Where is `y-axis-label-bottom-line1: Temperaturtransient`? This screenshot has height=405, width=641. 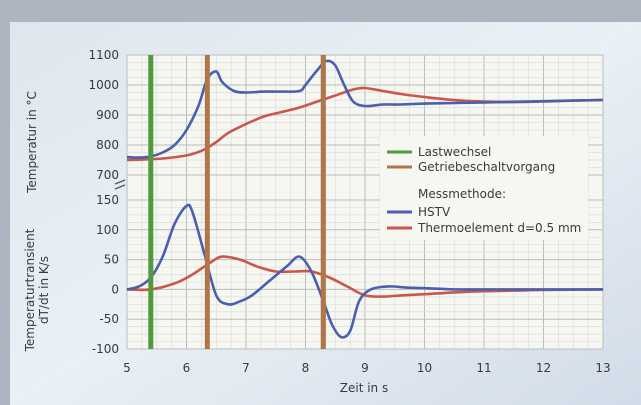
y-axis-label-bottom-line1: Temperaturtransient is located at coordinates (30, 290).